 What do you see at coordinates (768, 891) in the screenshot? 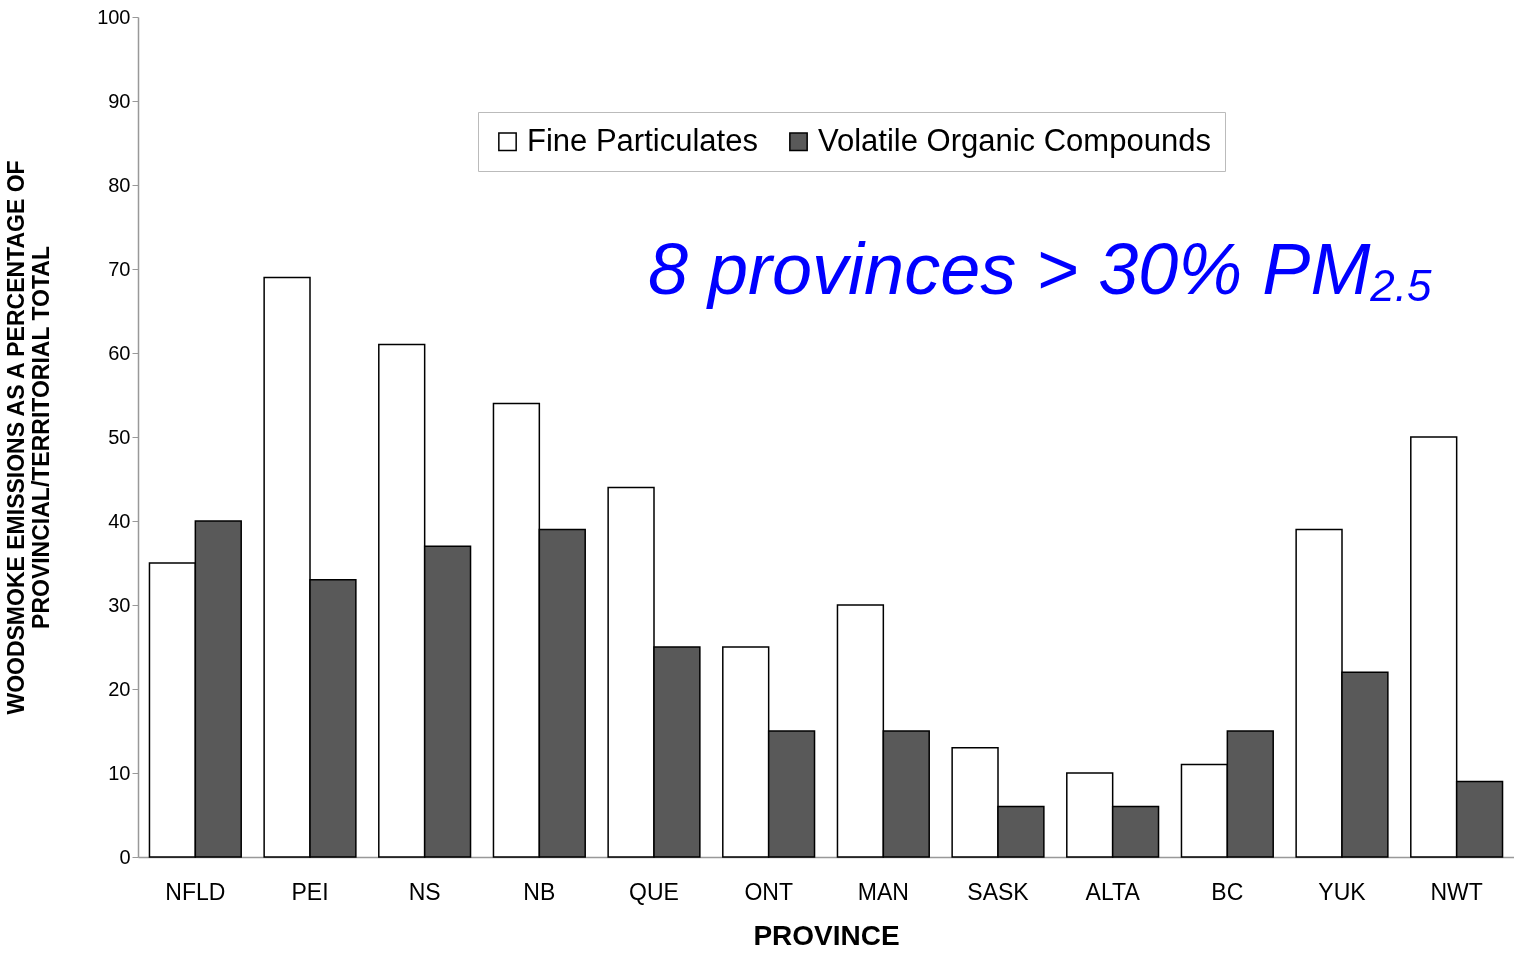
I see `x-tick-label: ONT` at bounding box center [768, 891].